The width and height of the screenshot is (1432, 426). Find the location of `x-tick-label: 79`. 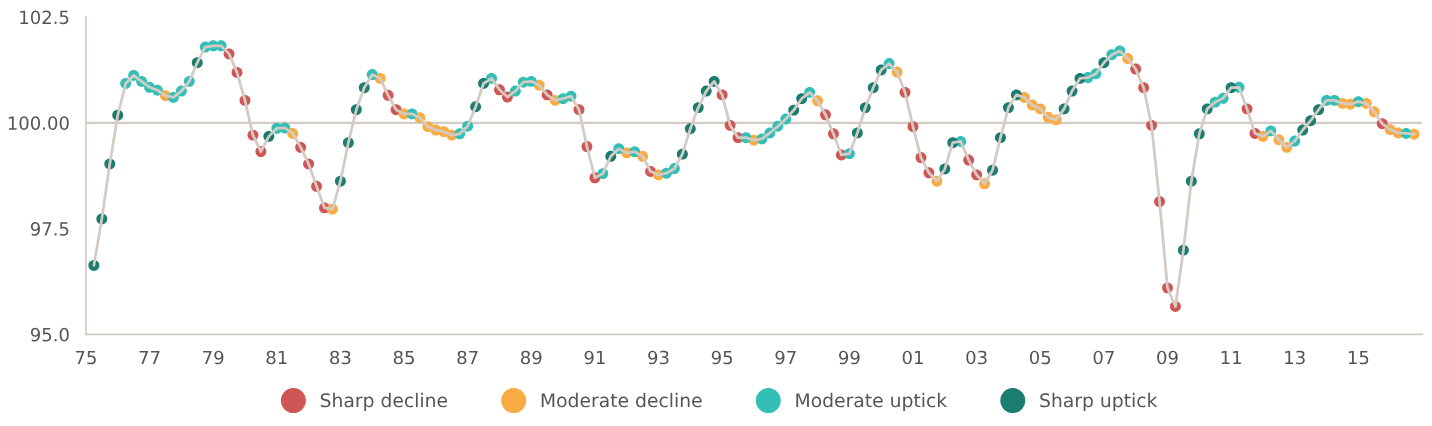

x-tick-label: 79 is located at coordinates (213, 357).